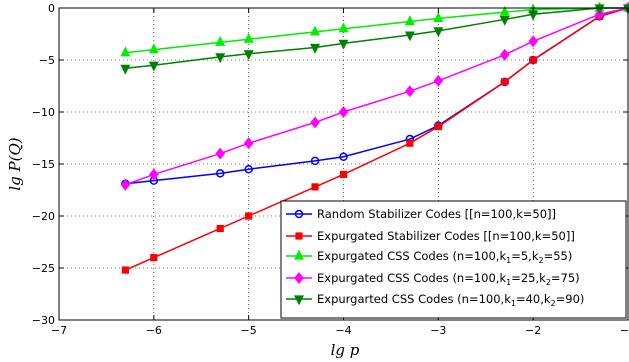  Describe the element at coordinates (345, 350) in the screenshot. I see `x-axis-label: lg p` at that location.